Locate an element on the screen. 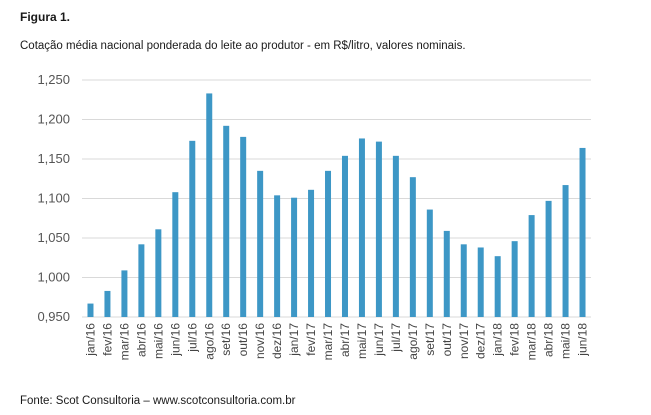  y-tick-label: 1,100 is located at coordinates (53, 198).